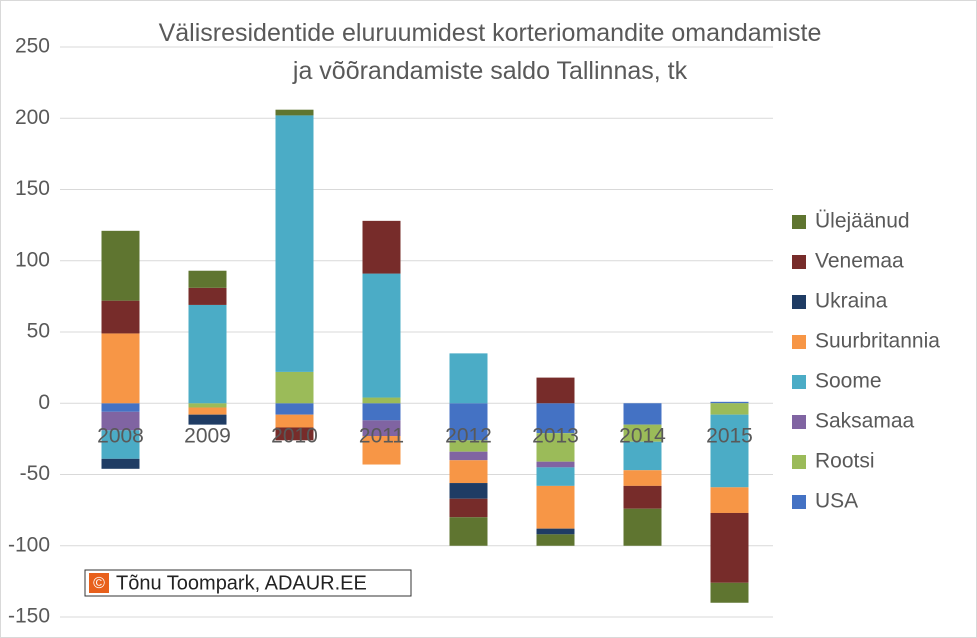 Image resolution: width=977 pixels, height=638 pixels. Describe the element at coordinates (29, 544) in the screenshot. I see `y-tick-label: -100` at that location.